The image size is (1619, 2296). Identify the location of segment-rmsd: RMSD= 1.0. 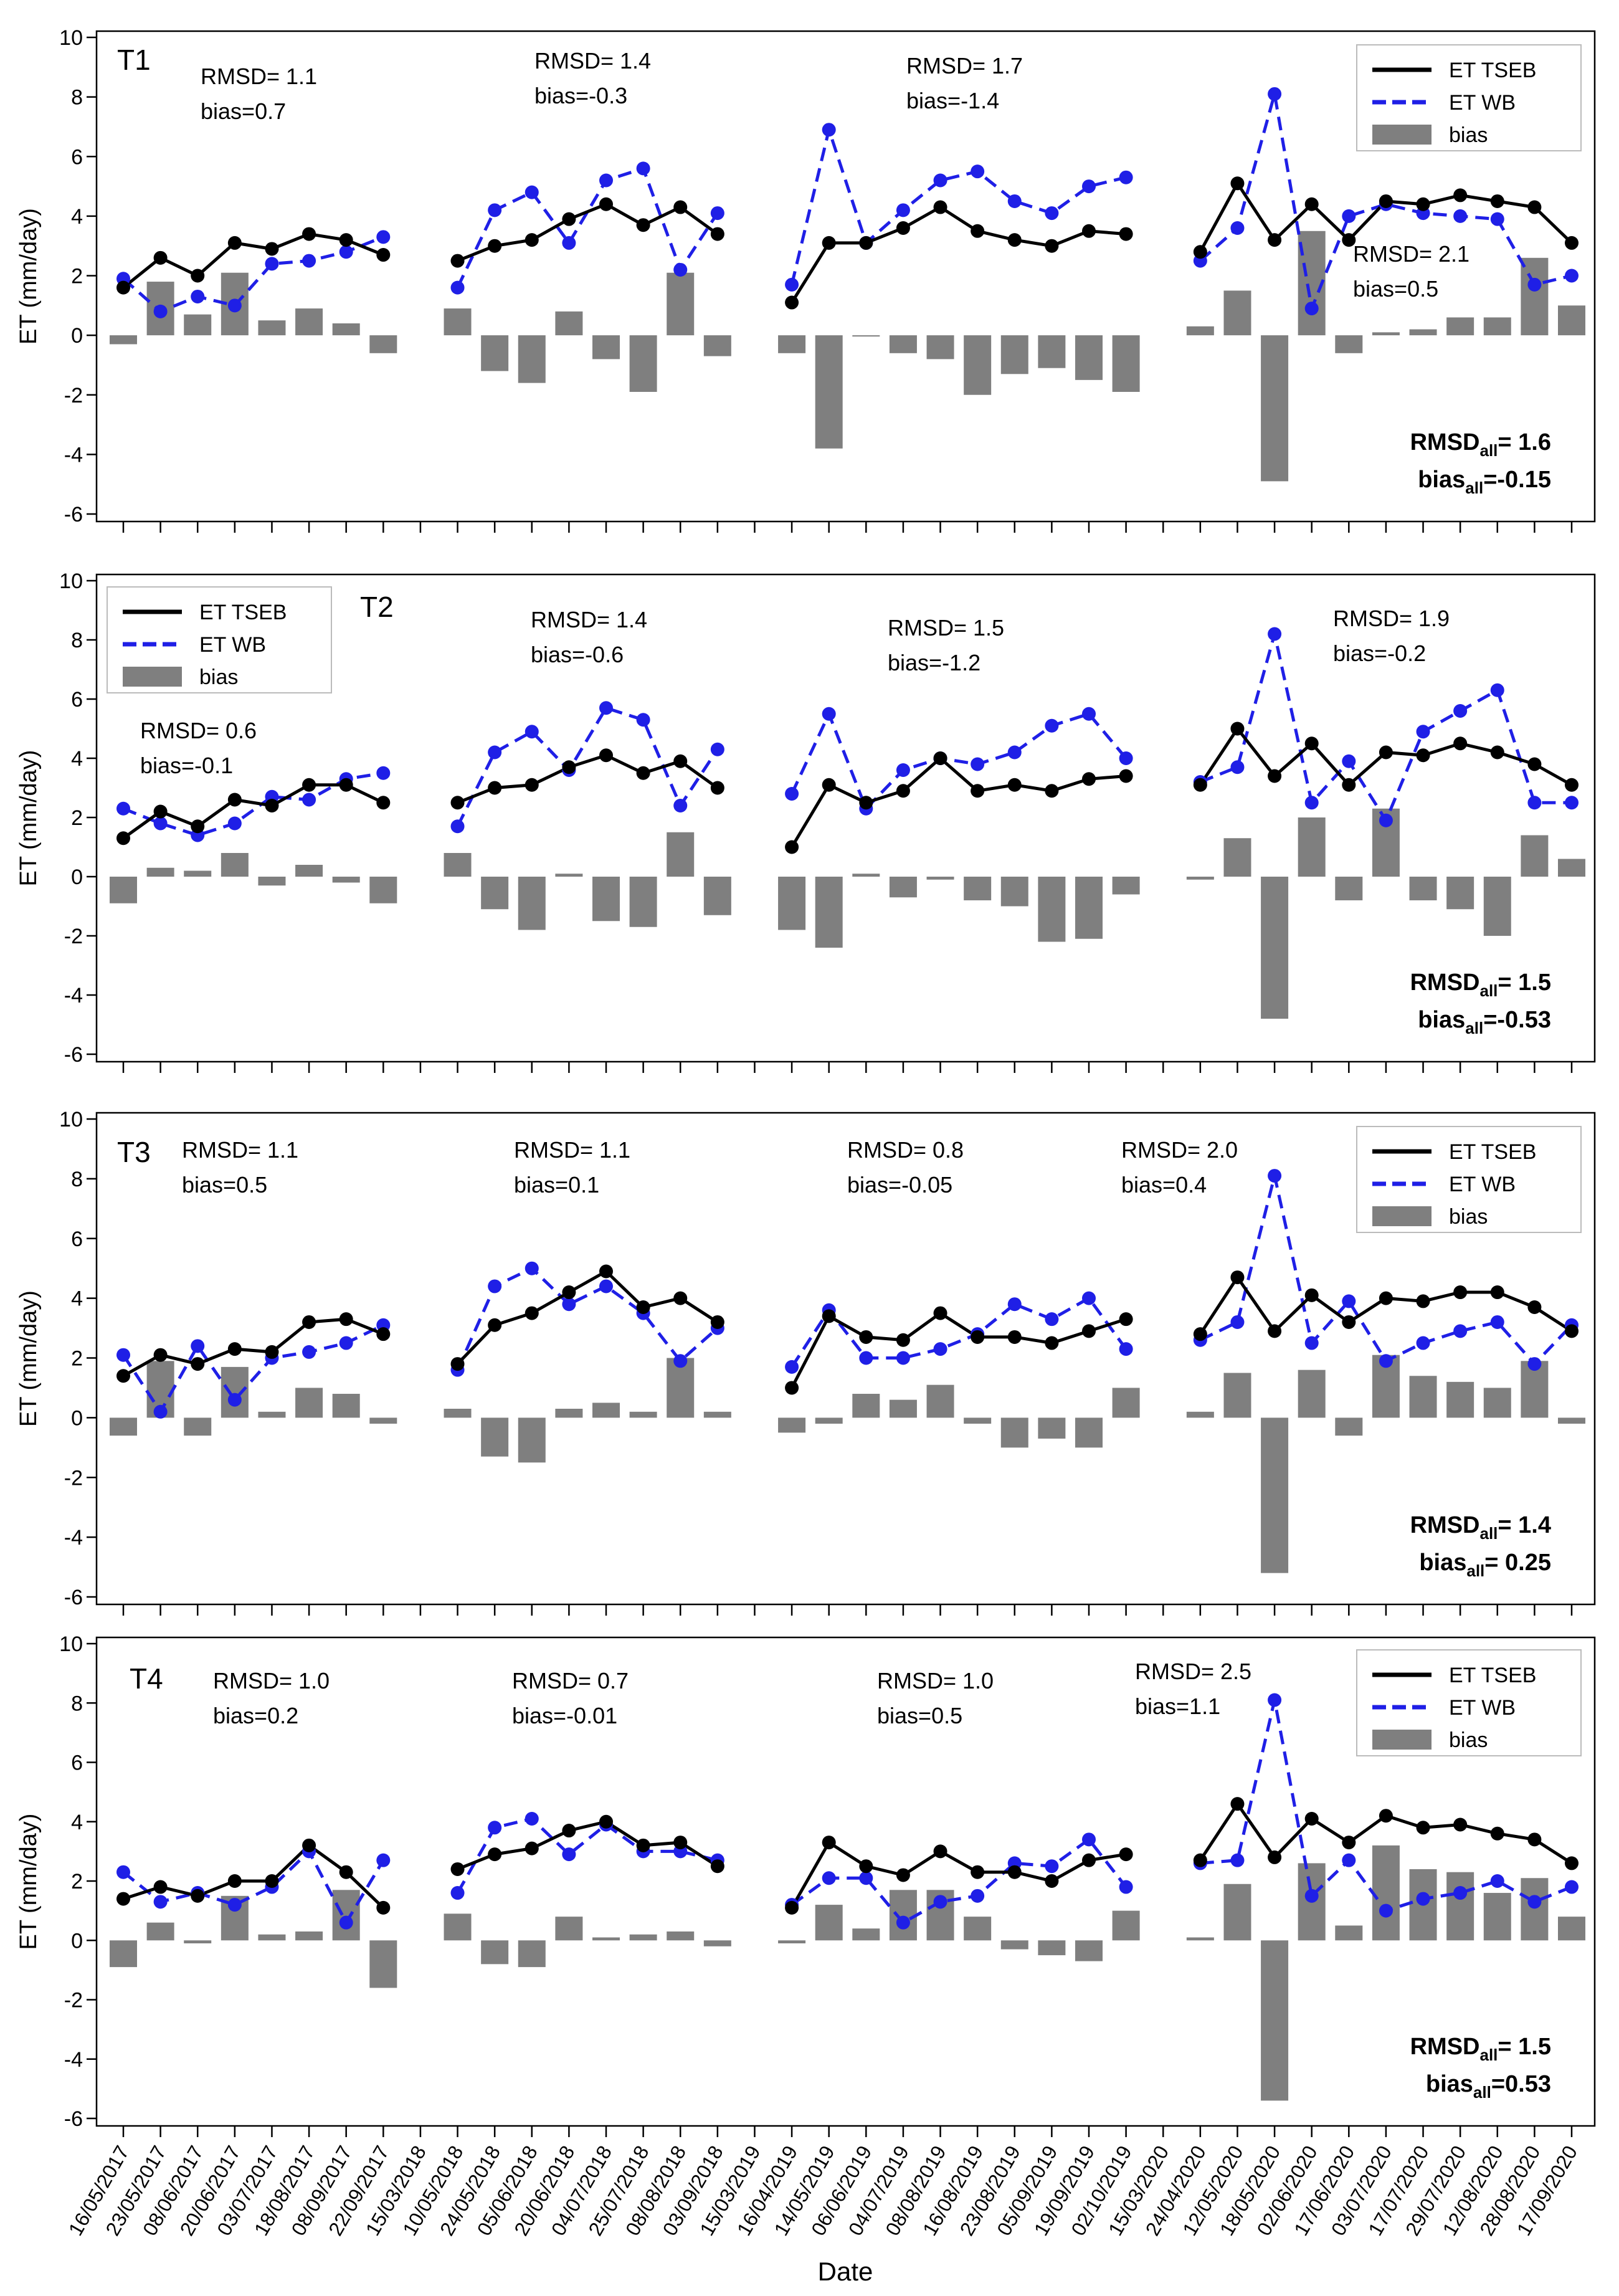
(271, 1680).